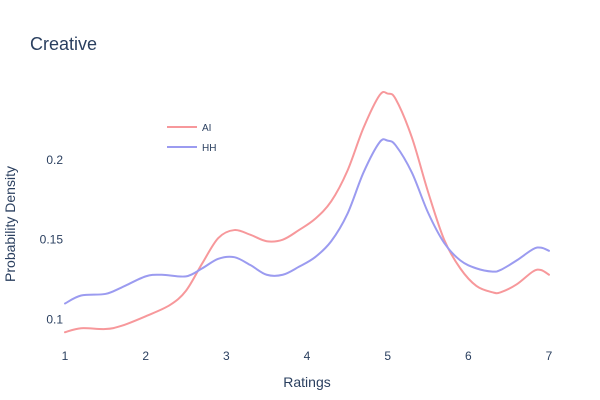 The height and width of the screenshot is (400, 600). I want to click on legend: AI HH, so click(191, 138).